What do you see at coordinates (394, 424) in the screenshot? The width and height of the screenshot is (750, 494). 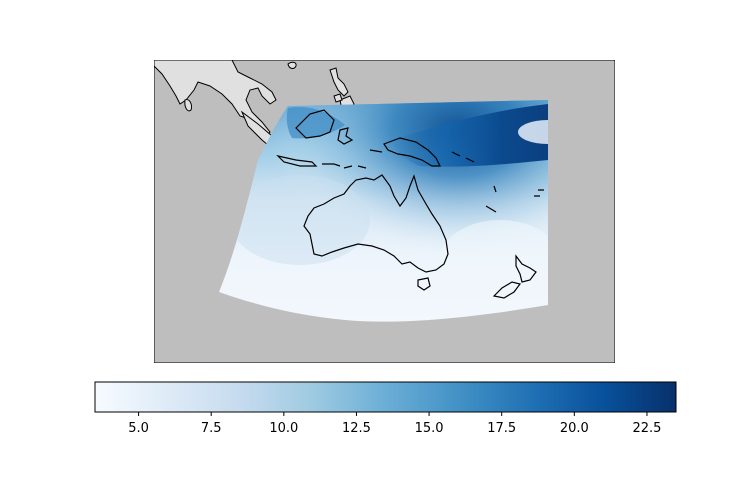 I see `colorbar-ticks: 5.0 7.5 10.0 12.5 15.0 17.5 20.0 22.5` at bounding box center [394, 424].